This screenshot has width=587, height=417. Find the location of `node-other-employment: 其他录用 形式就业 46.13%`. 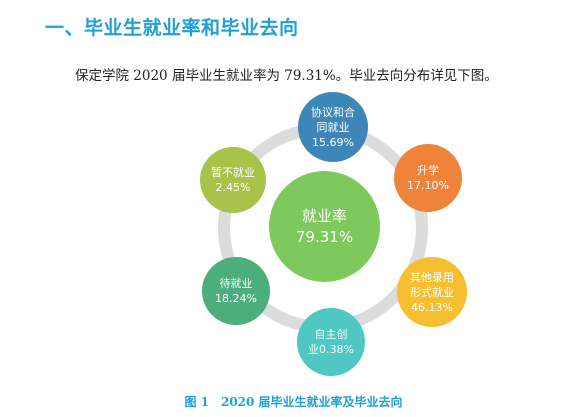

node-other-employment: 其他录用 形式就业 46.13% is located at coordinates (432, 292).